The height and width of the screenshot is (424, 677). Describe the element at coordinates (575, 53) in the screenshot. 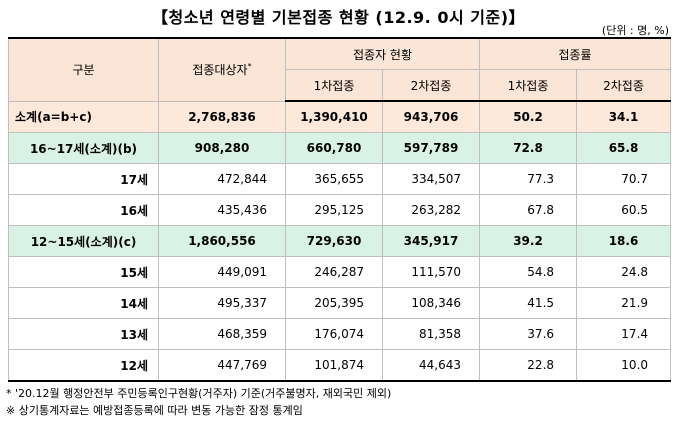

I see `header-rate: 접종률` at that location.